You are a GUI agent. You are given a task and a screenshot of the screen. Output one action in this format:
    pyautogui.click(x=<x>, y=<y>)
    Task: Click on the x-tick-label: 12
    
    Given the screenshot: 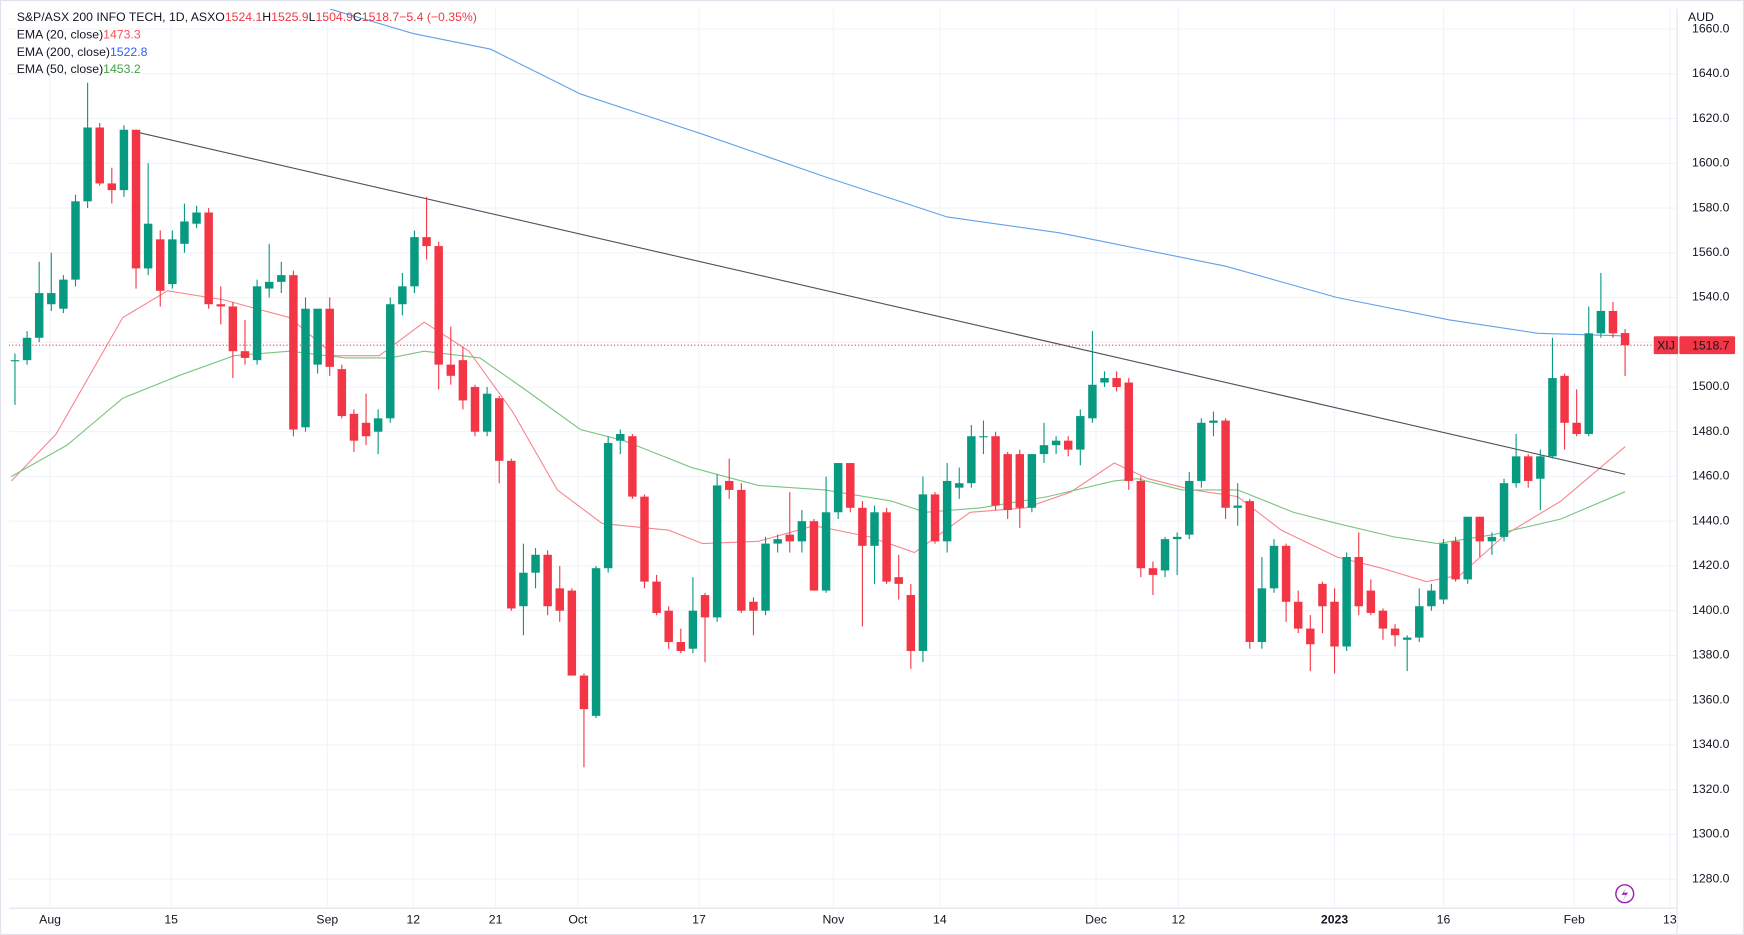 What is the action you would take?
    pyautogui.click(x=1179, y=920)
    